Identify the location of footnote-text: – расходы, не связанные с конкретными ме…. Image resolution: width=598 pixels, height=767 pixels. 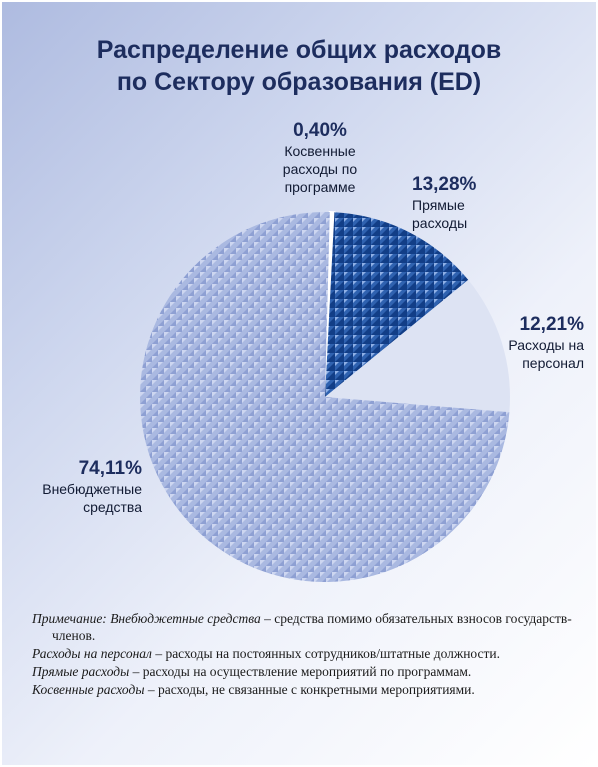
(309, 689).